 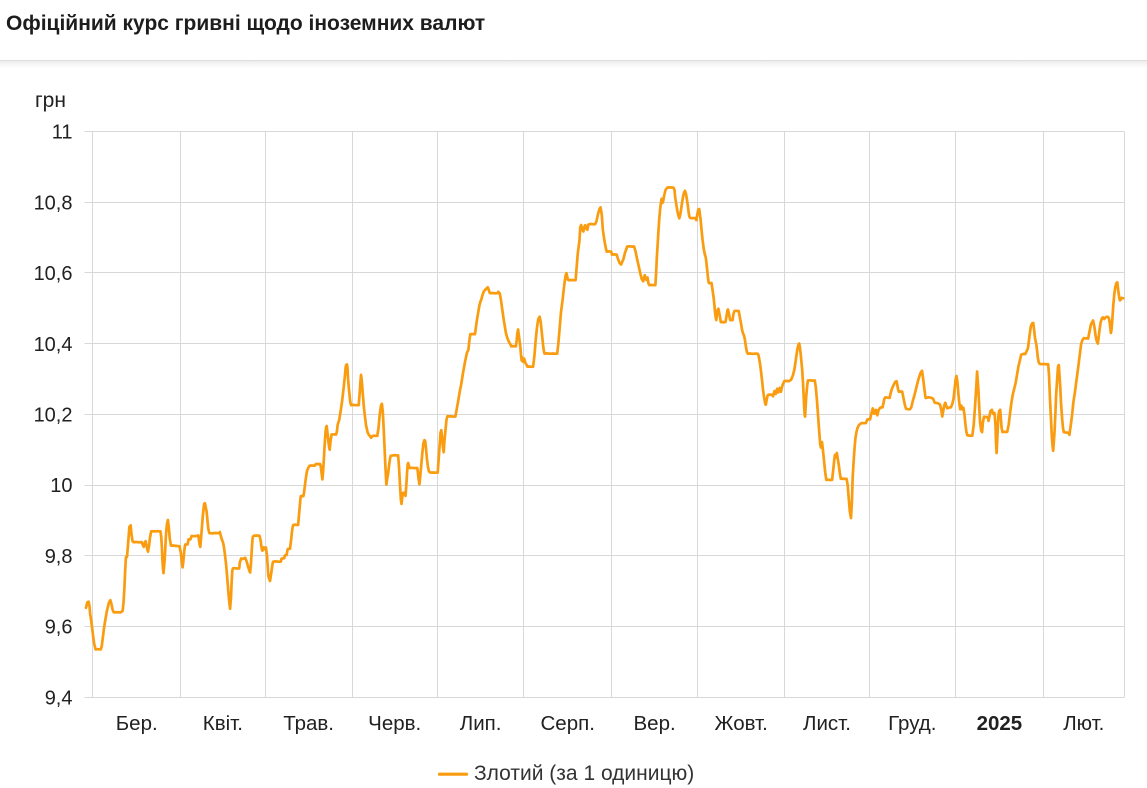 I want to click on svg-text: 10,6, so click(x=53, y=274).